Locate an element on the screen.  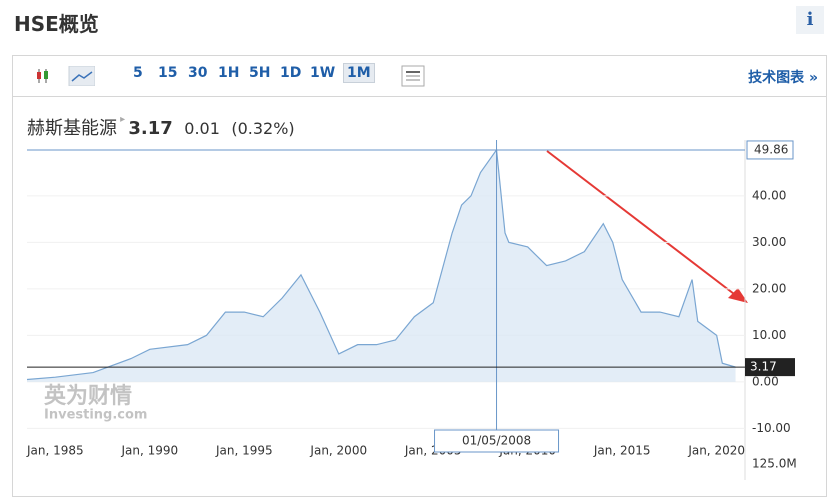
tech-chart-link: 技术图表 » is located at coordinates (783, 78).